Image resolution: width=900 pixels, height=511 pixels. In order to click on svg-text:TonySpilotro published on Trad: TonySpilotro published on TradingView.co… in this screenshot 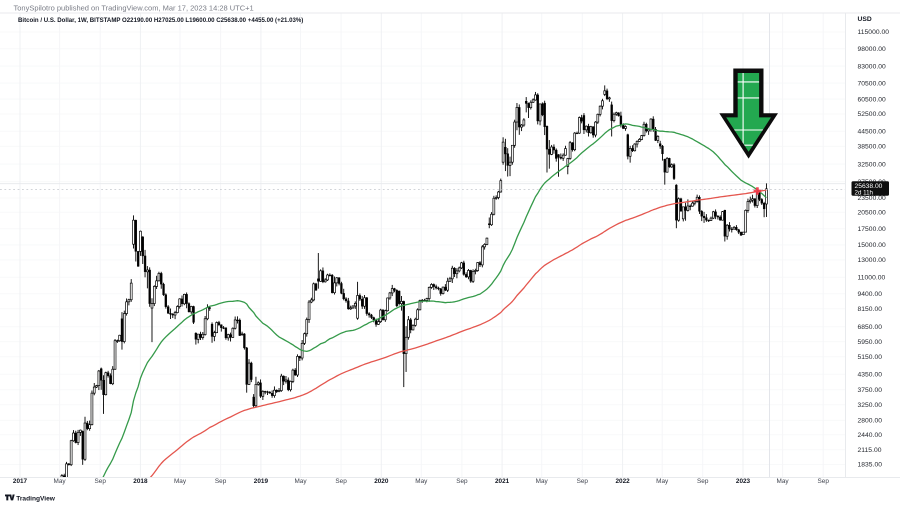, I will do `click(134, 7)`.